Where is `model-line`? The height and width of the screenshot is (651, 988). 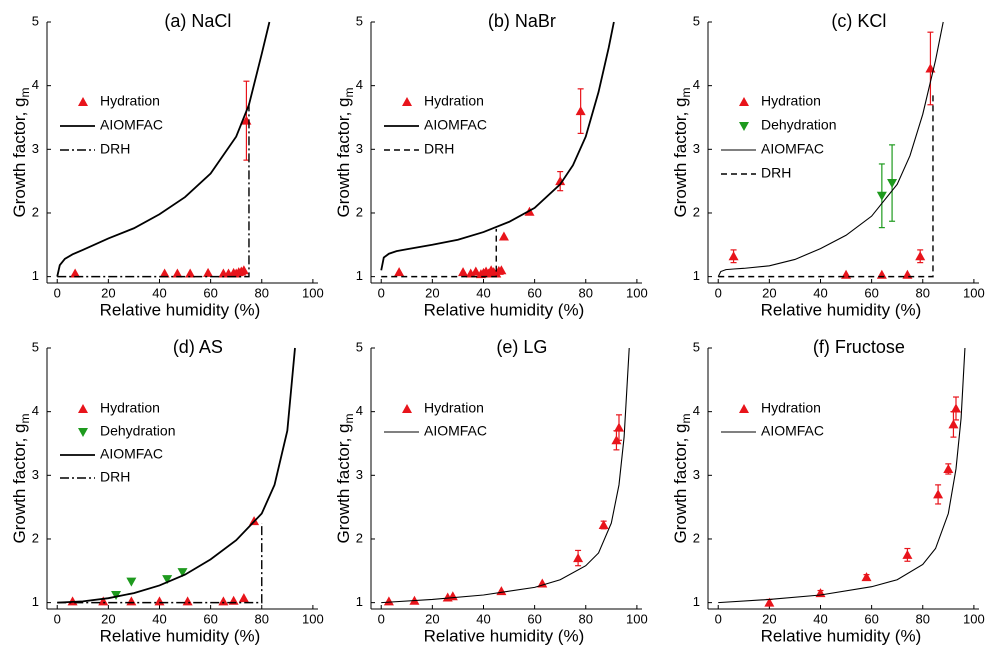
model-line is located at coordinates (505, 475).